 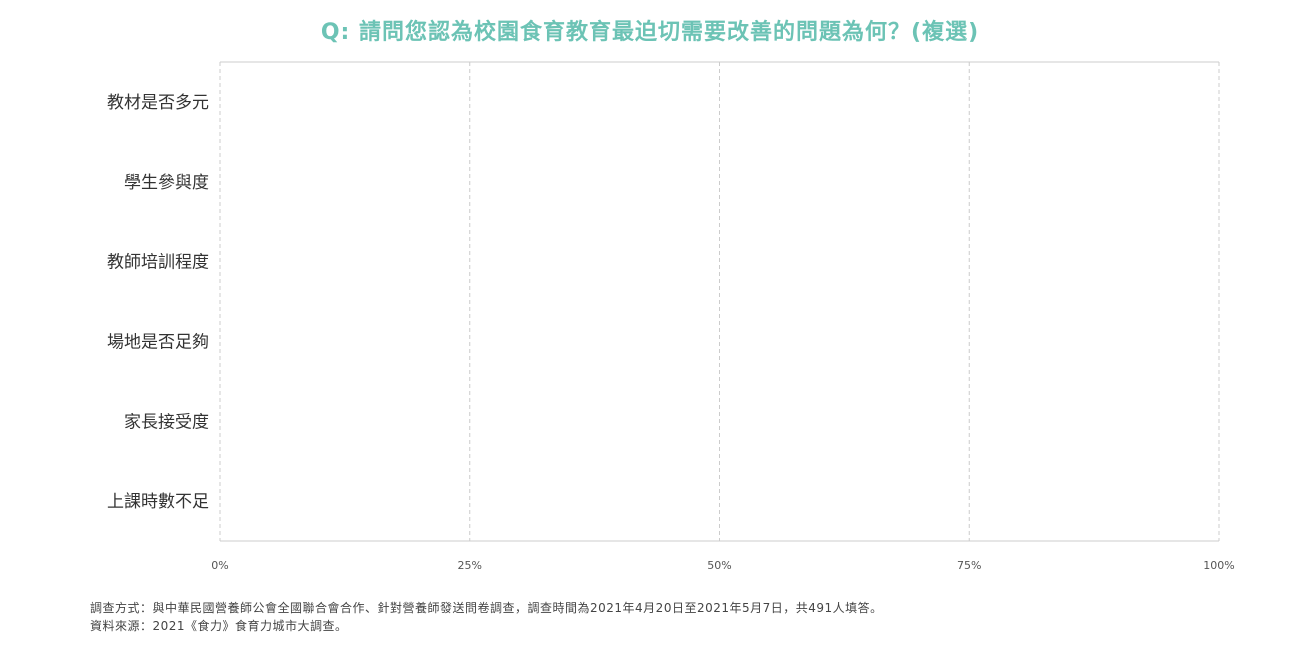 I want to click on data-source-note: 資料來源：2021《食力》食育力城市大調查。, so click(x=219, y=626).